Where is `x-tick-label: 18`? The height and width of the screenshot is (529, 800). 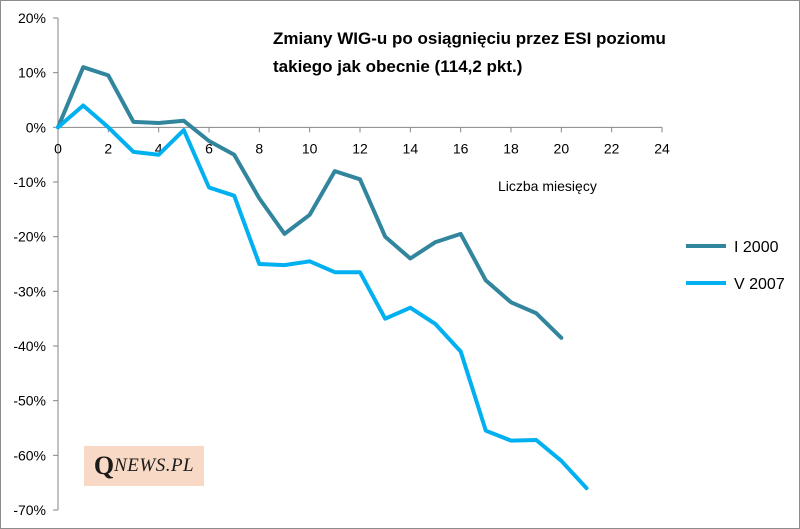
x-tick-label: 18 is located at coordinates (511, 148).